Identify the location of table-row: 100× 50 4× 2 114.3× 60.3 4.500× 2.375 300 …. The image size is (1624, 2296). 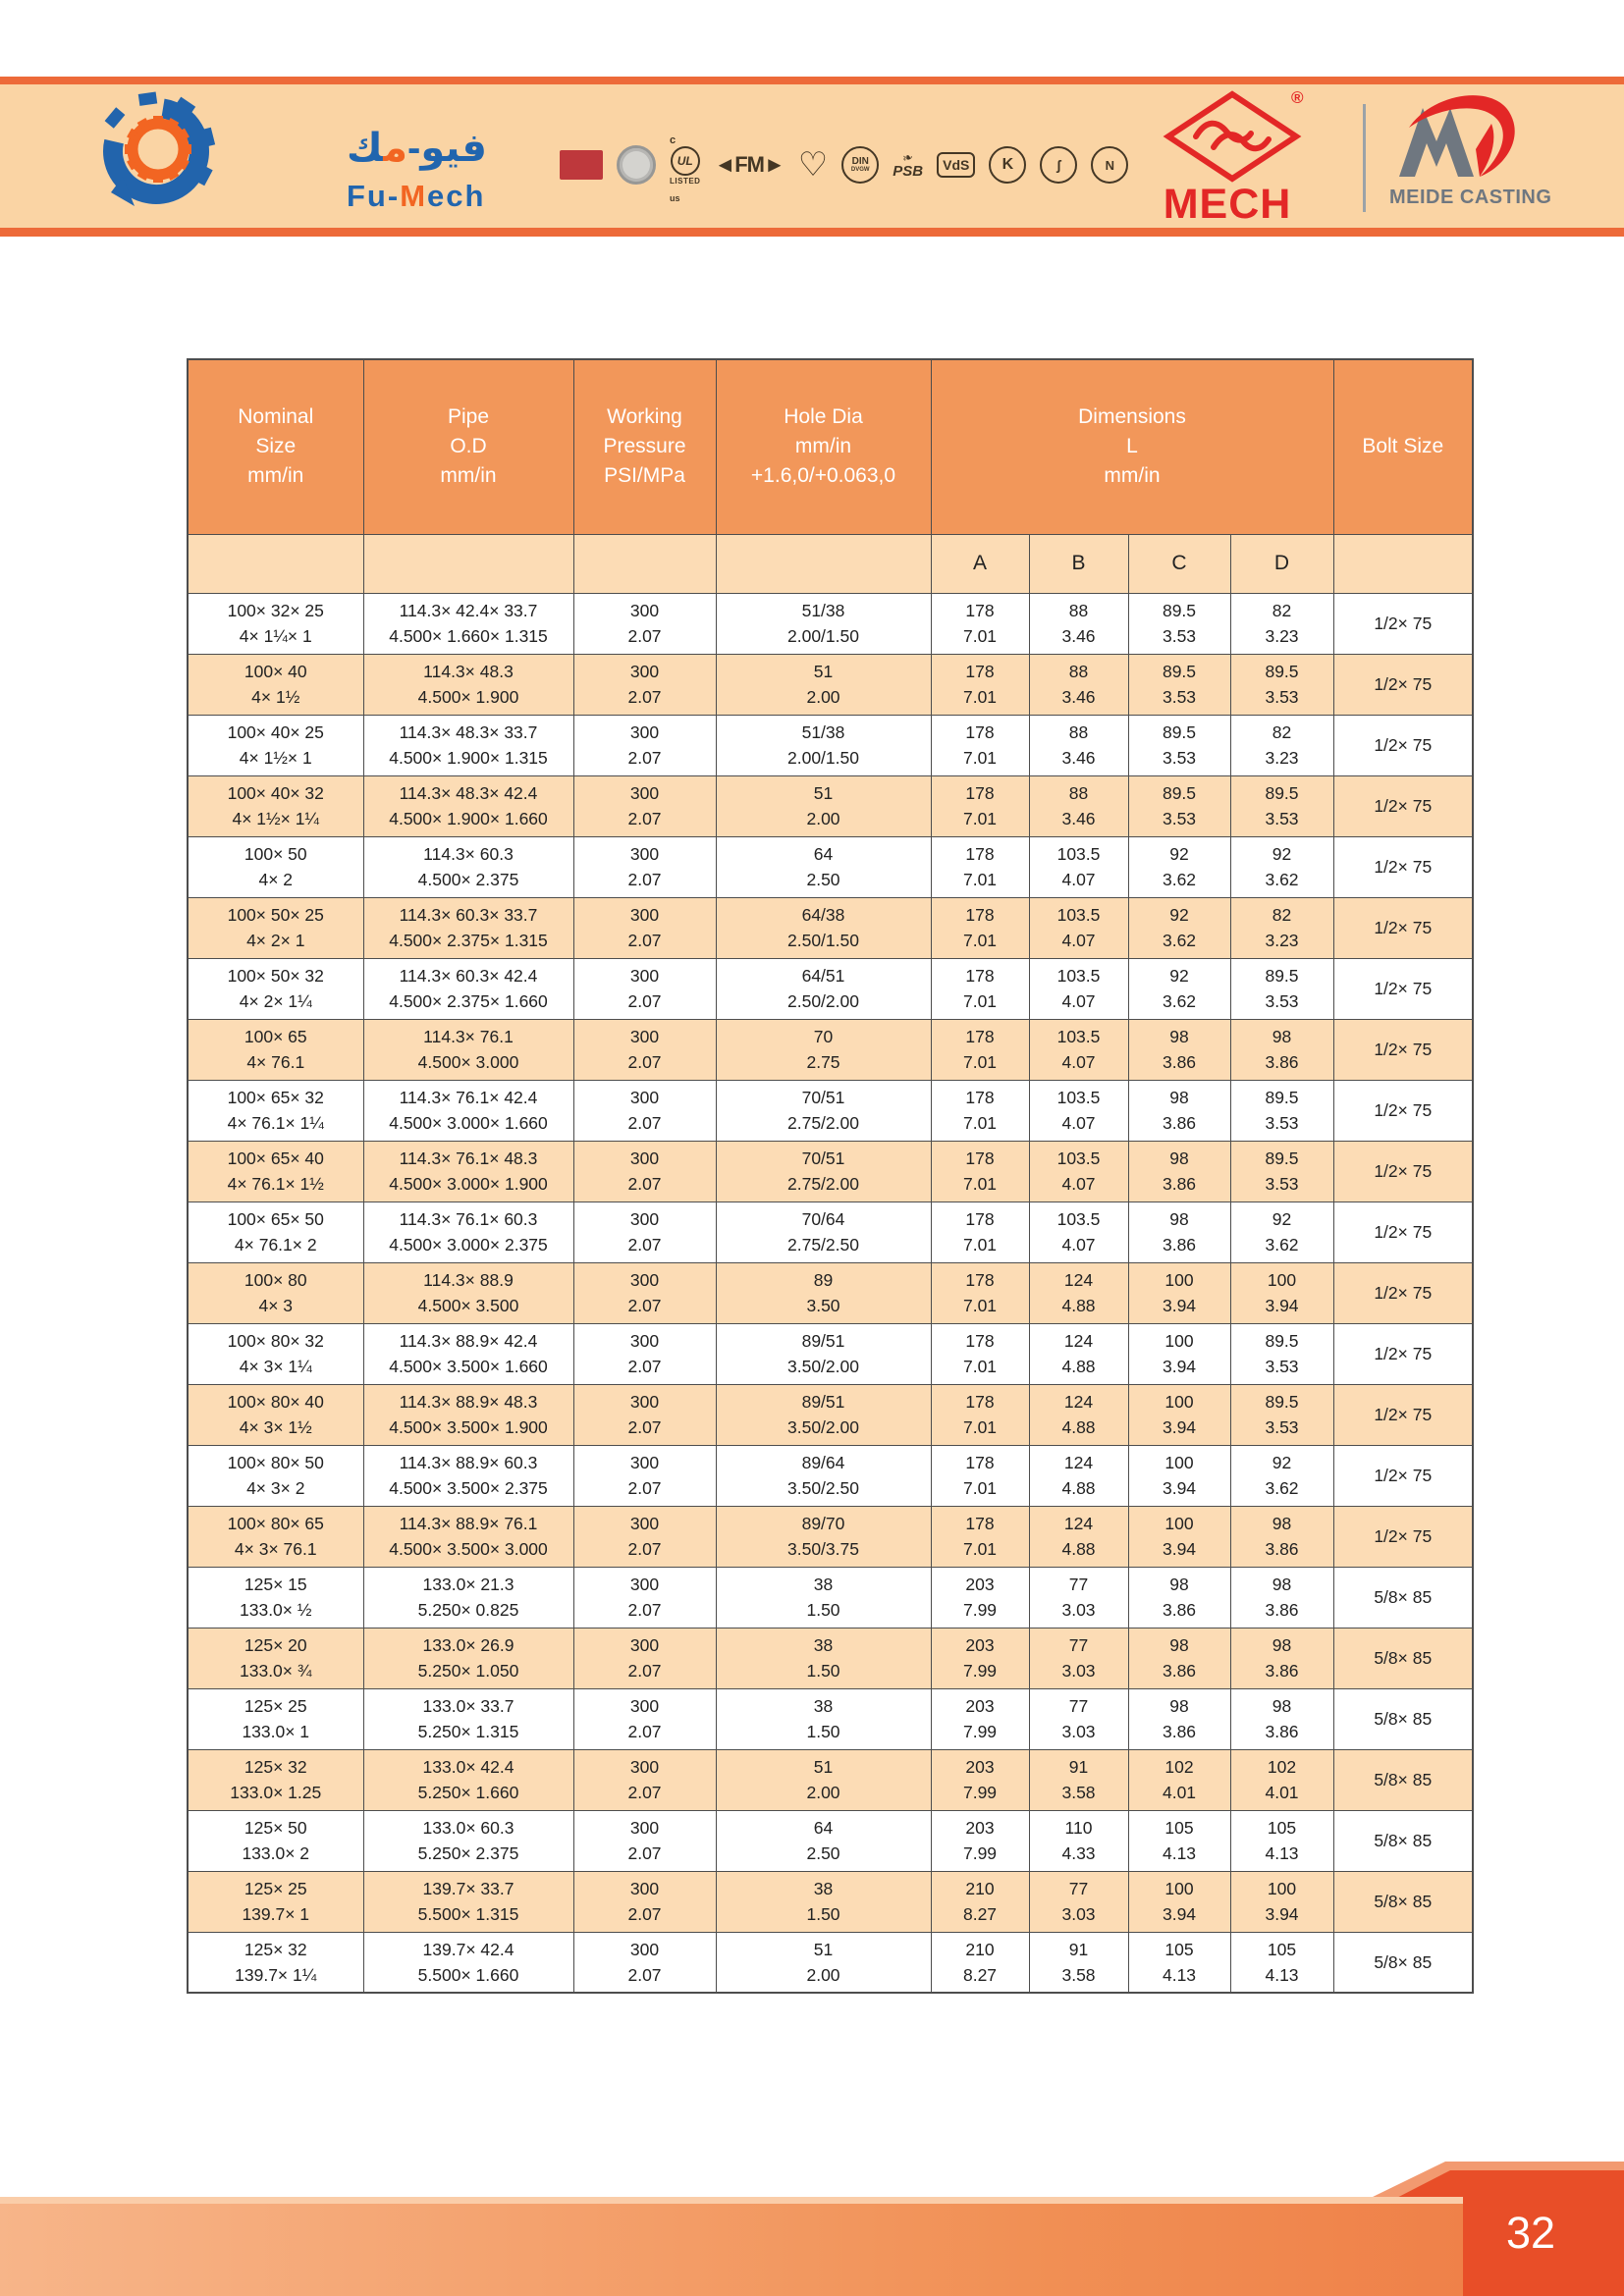
(830, 867).